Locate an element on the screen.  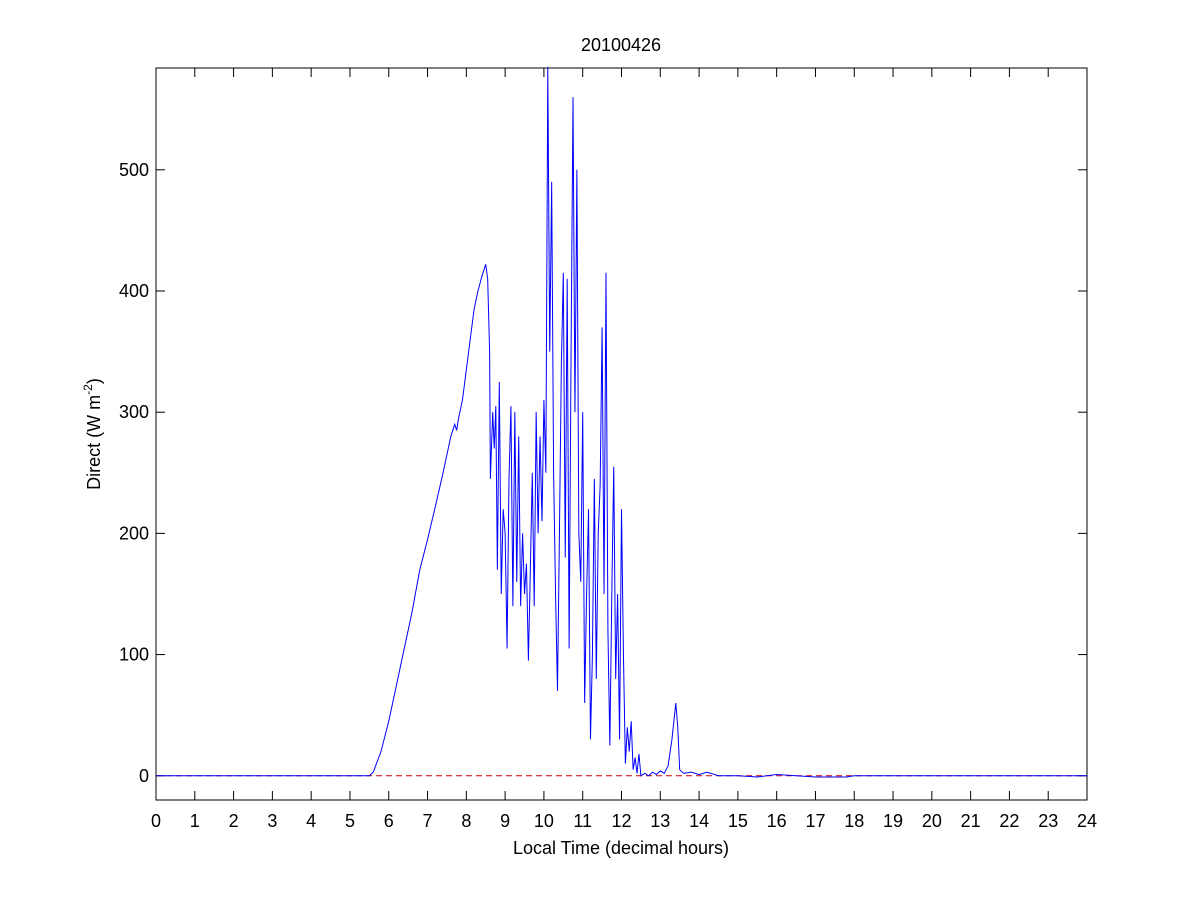
x-tick-label: 3 is located at coordinates (272, 821).